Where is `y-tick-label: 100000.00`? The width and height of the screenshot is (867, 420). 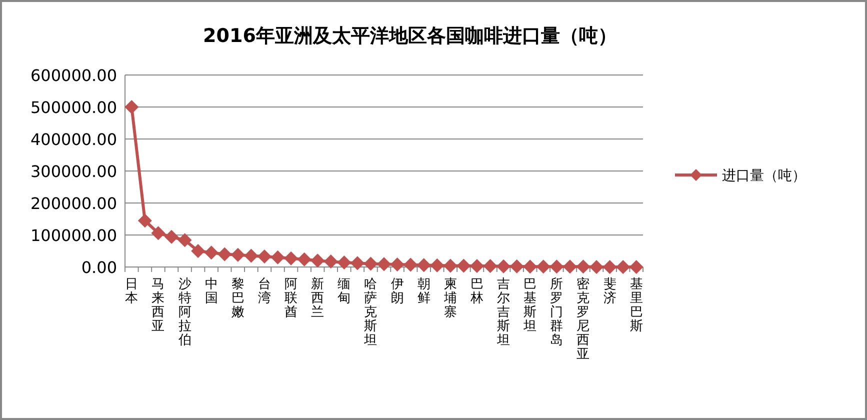
y-tick-label: 100000.00 is located at coordinates (73, 235).